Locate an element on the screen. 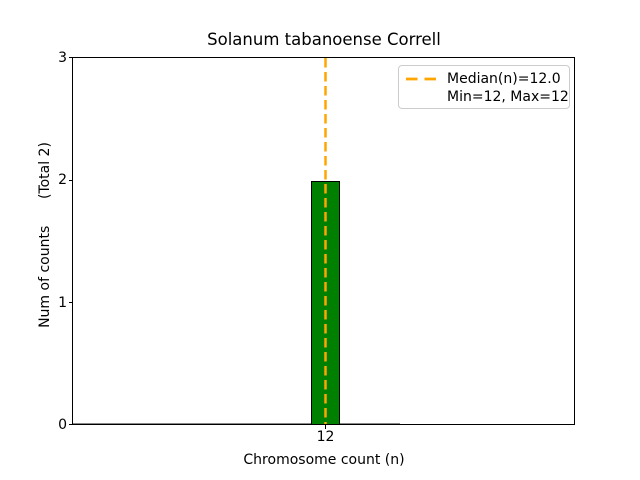 This screenshot has width=640, height=480. legend-row-minmax: Min=12, Max=12 is located at coordinates (487, 97).